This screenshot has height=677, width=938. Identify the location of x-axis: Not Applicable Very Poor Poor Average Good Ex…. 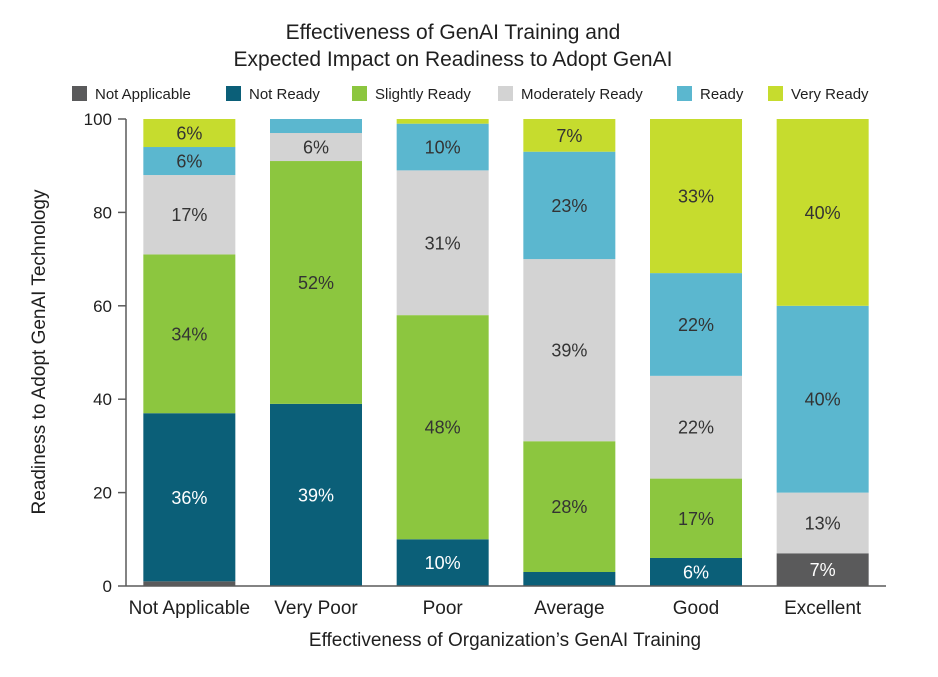
(506, 602).